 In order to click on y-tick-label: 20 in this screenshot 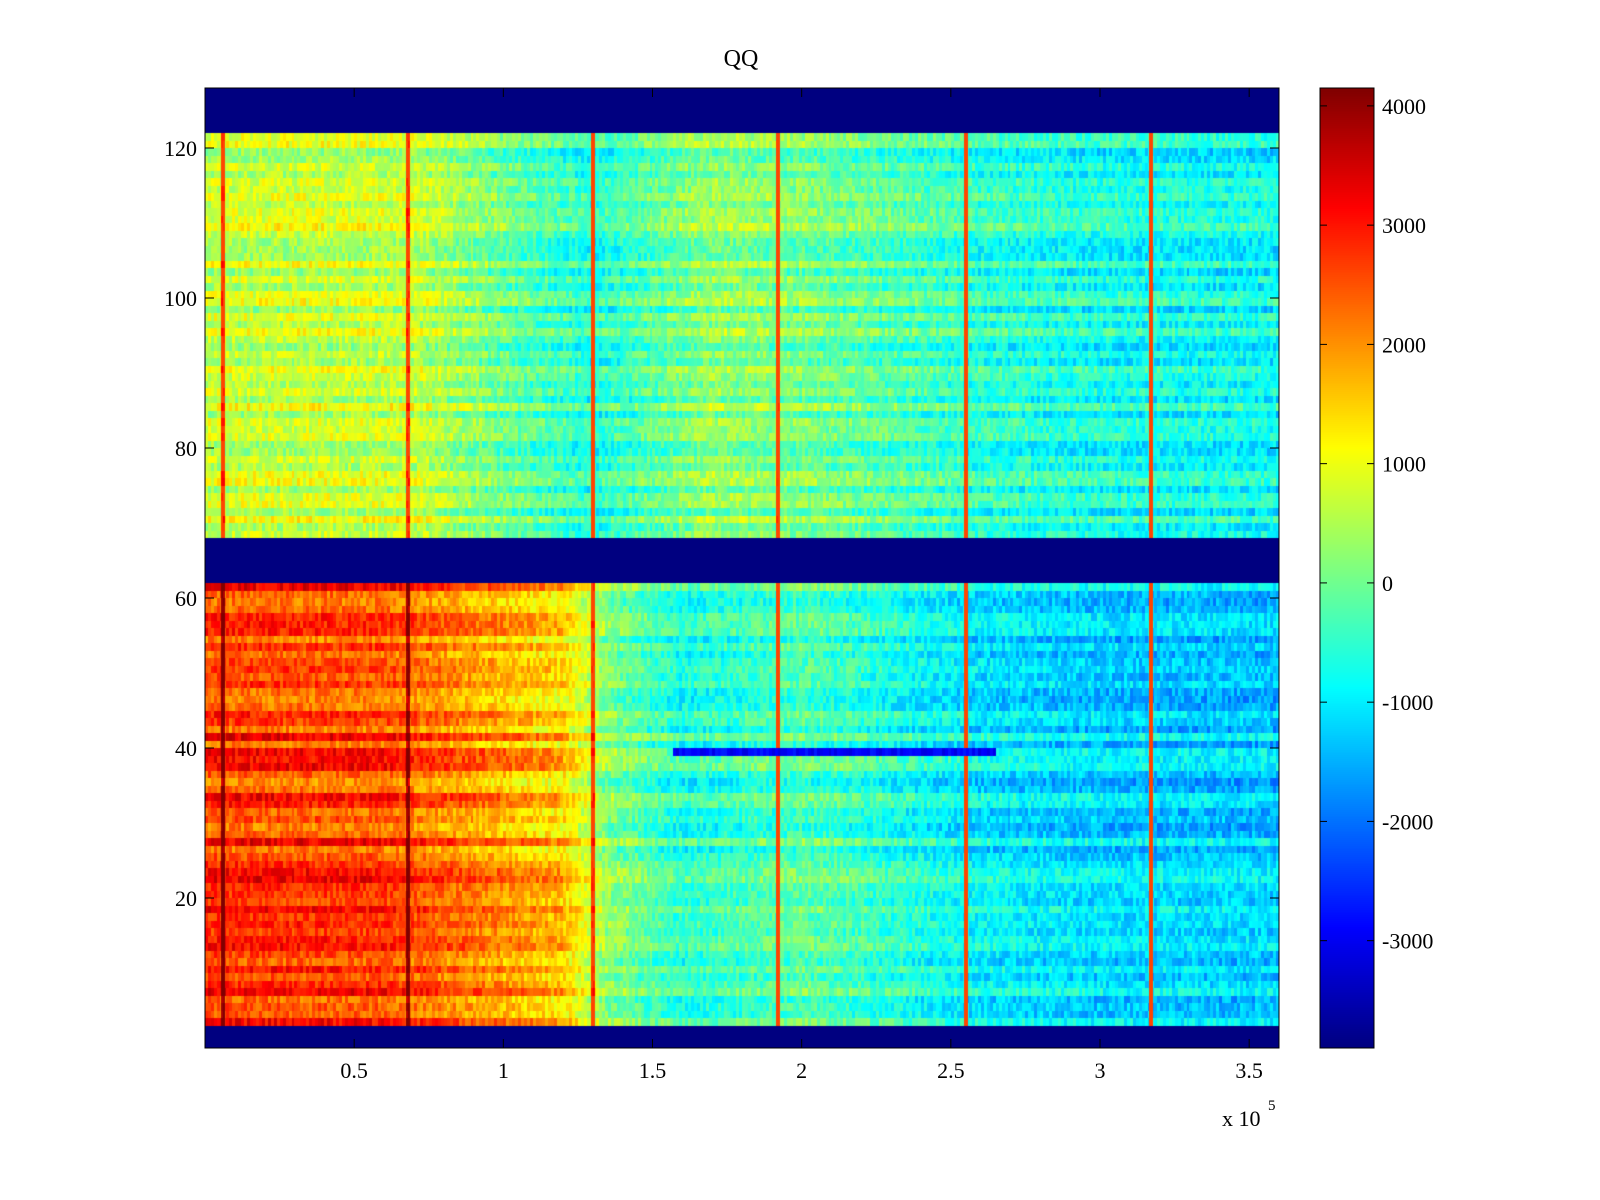, I will do `click(186, 898)`.